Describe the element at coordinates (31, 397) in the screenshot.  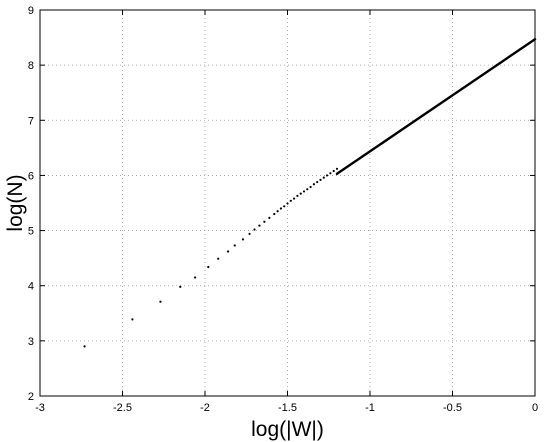
I see `y-tick-label: 2` at that location.